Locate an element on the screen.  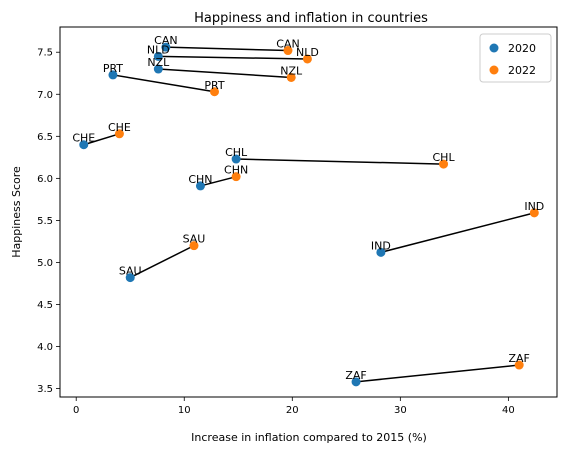
point-nzl-2020 is located at coordinates (158, 69).